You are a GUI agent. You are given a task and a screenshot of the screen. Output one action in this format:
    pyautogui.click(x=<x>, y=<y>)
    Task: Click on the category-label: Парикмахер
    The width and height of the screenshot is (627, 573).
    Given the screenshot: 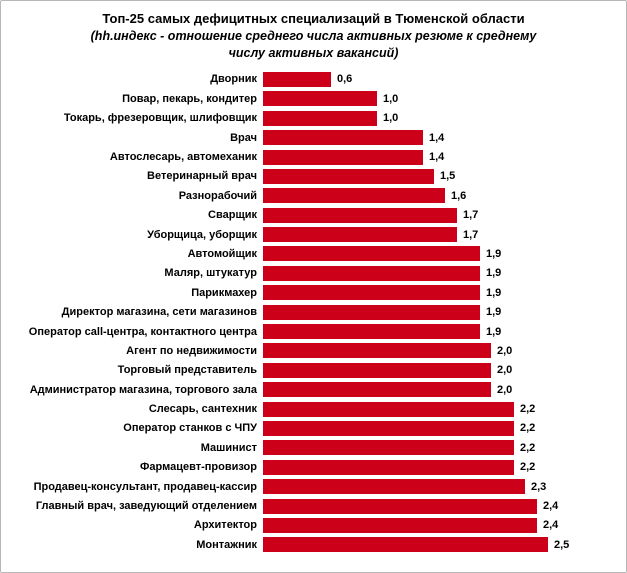 What is the action you would take?
    pyautogui.click(x=224, y=292)
    